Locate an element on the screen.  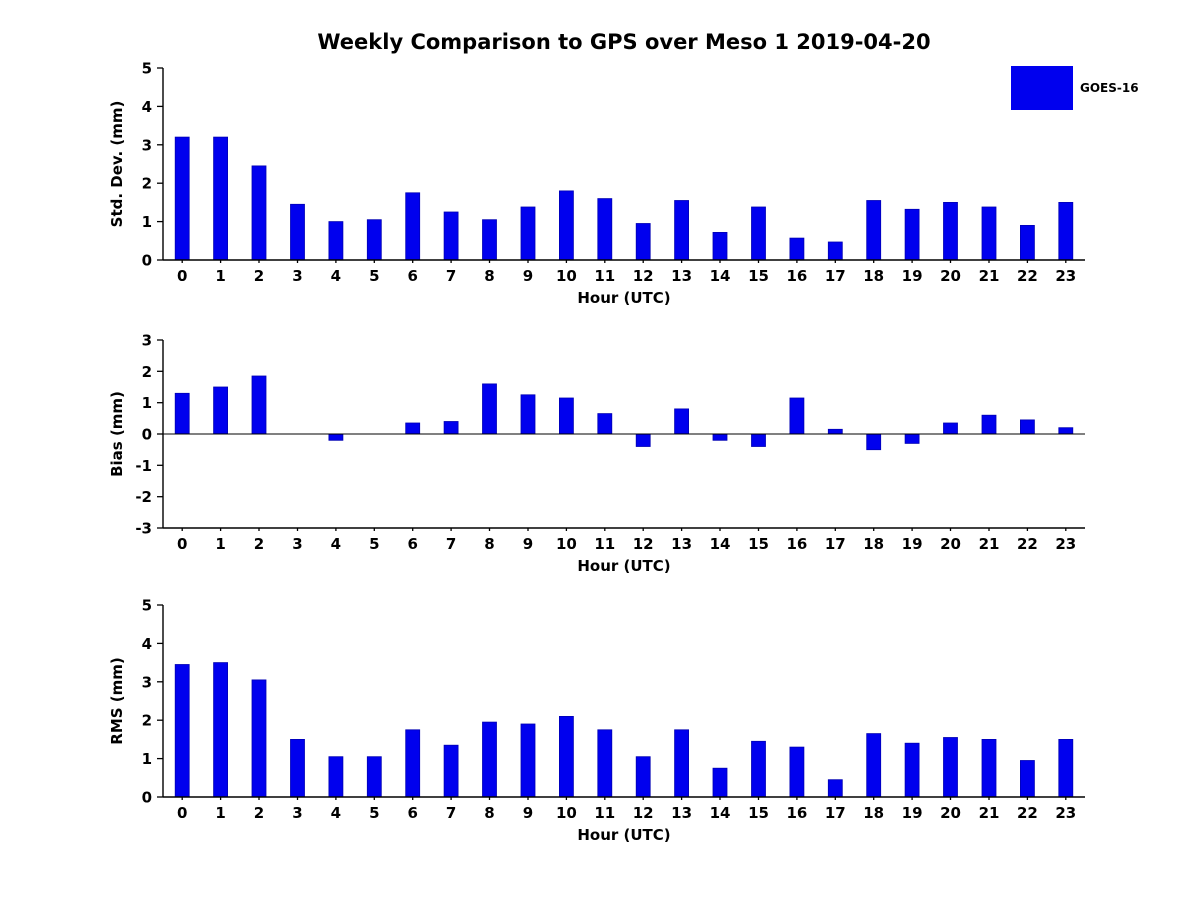
legend-swatch-goes16 is located at coordinates (1042, 88).